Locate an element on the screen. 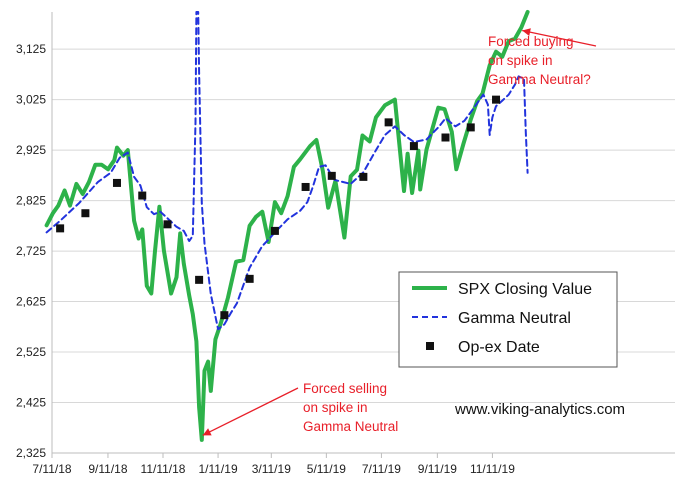 The width and height of the screenshot is (690, 488). annotation-forced-buying: Forced buying on spike in Gamma Neutral? is located at coordinates (539, 60).